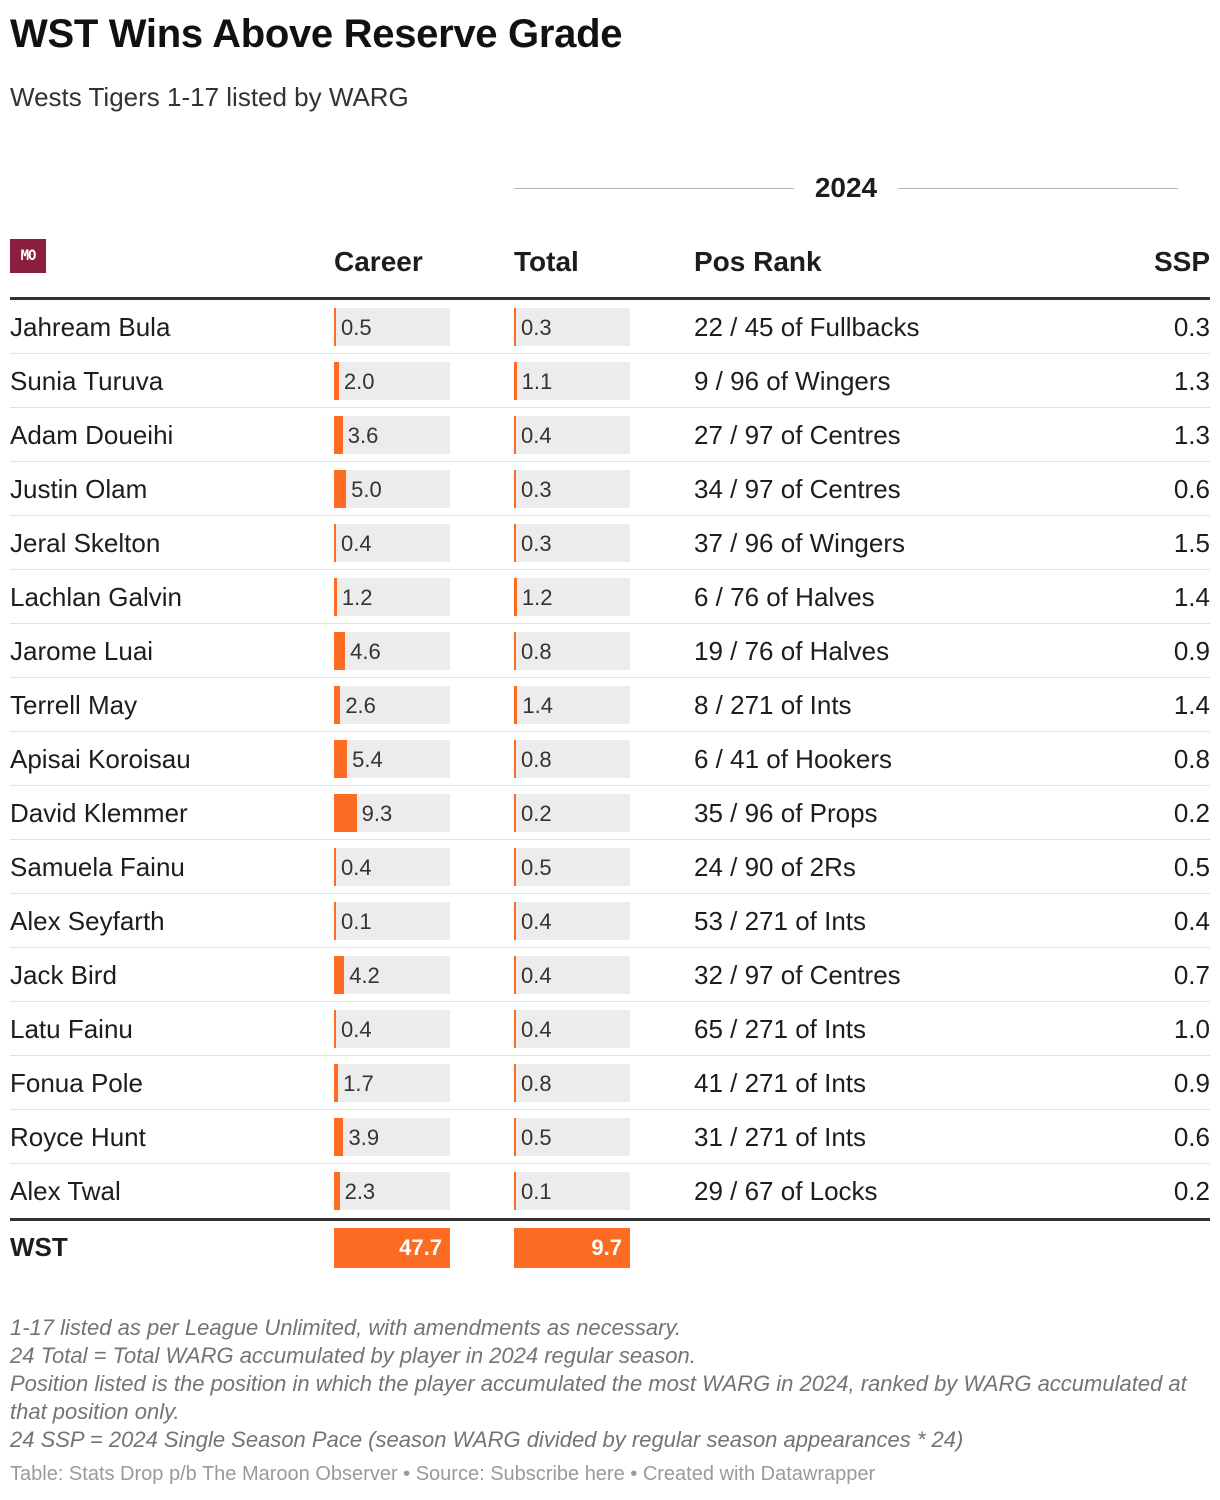 The width and height of the screenshot is (1220, 1500). What do you see at coordinates (546, 261) in the screenshot?
I see `column-header-total: Total` at bounding box center [546, 261].